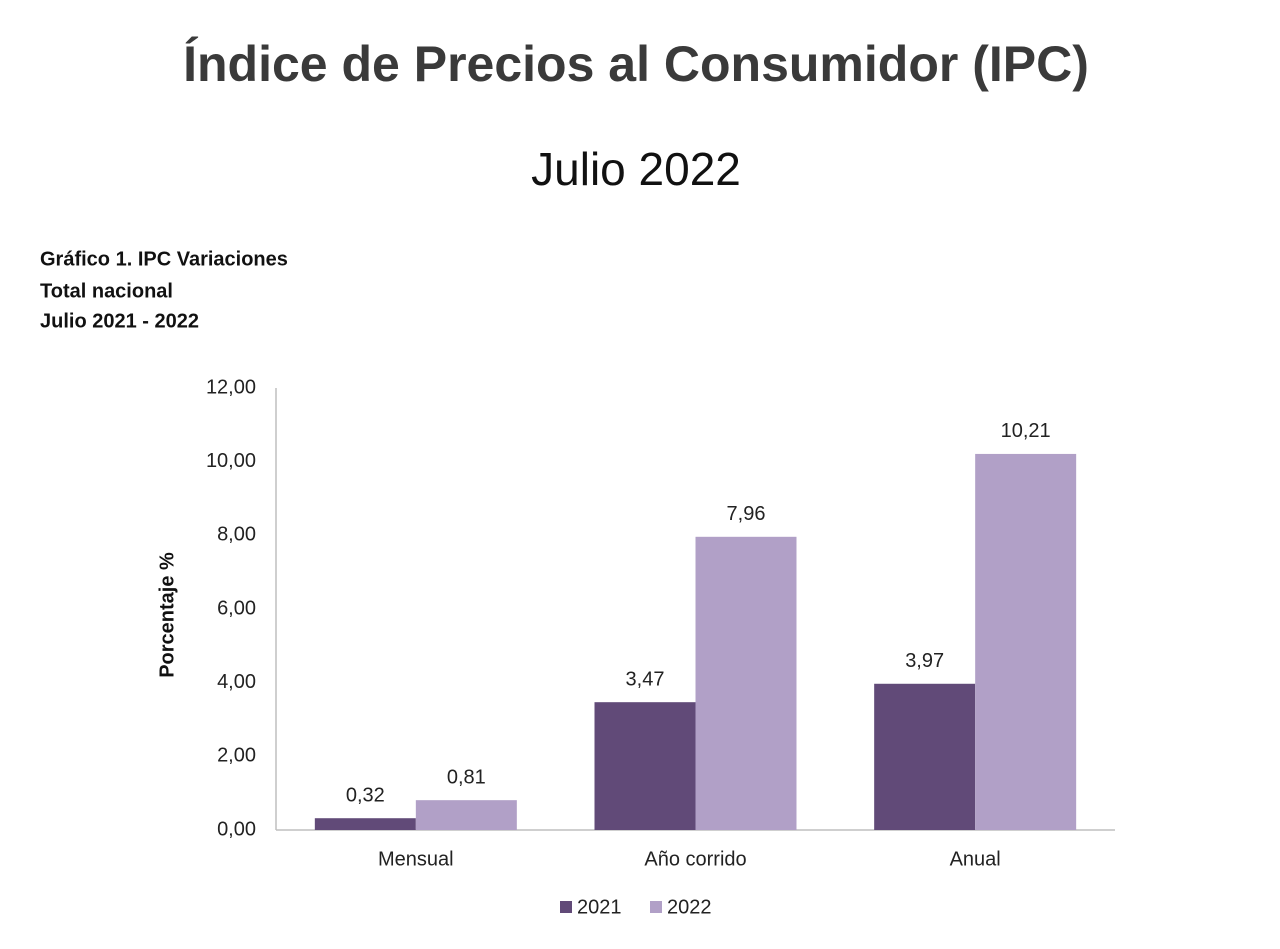 The height and width of the screenshot is (949, 1280). I want to click on chart-subtitle: Julio 2022, so click(636, 169).